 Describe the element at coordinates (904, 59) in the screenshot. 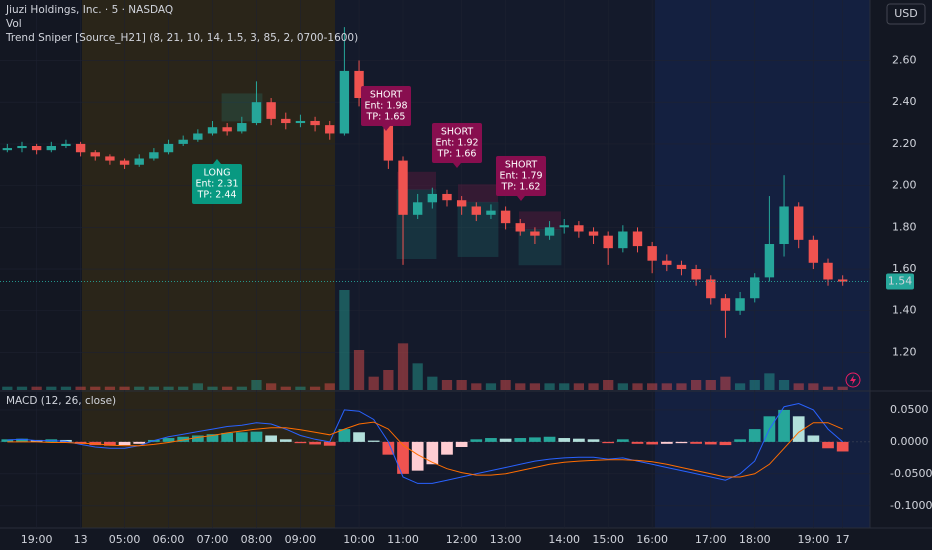

I see `y-tick-label: 2.60` at that location.